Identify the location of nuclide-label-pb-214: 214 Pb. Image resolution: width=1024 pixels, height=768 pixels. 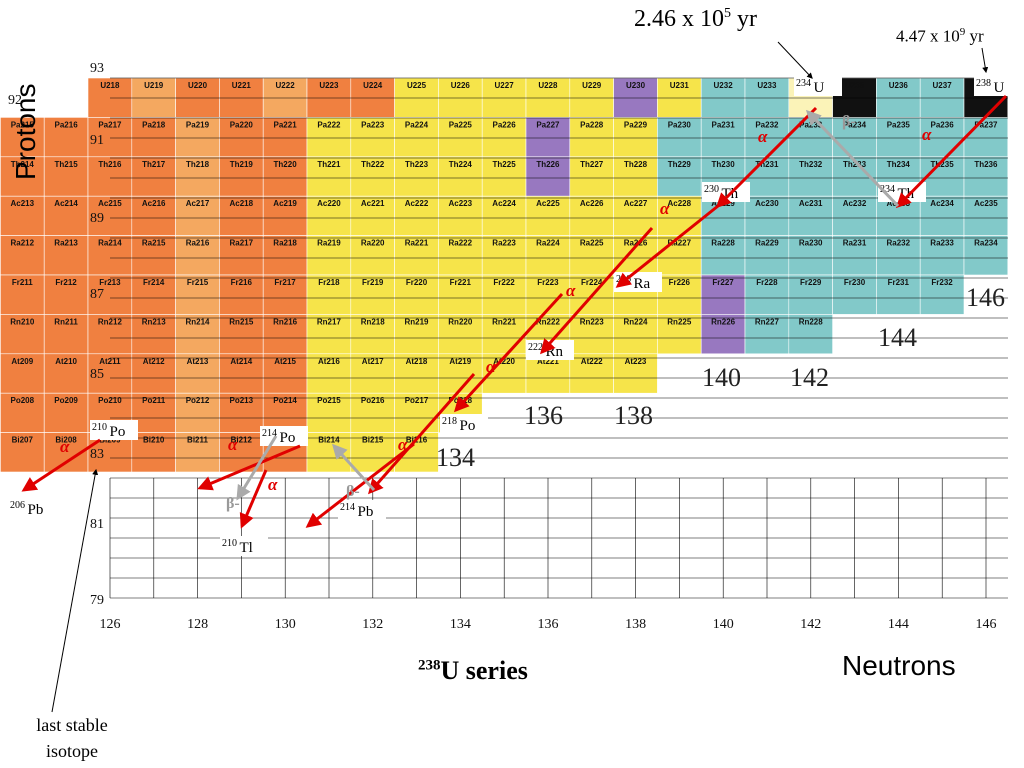
(362, 510).